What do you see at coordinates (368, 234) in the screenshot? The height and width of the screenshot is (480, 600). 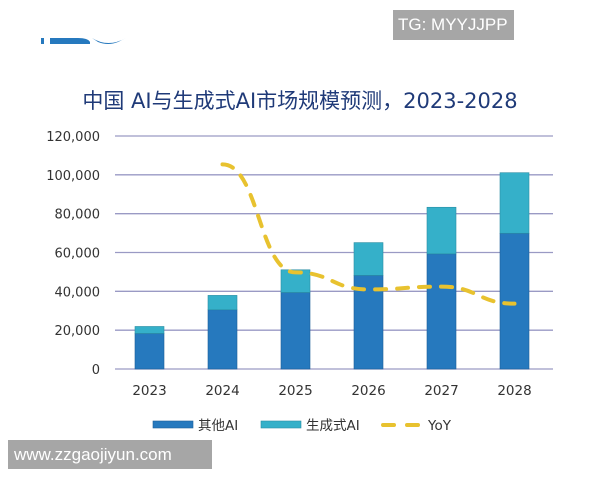 I see `yoy-line` at bounding box center [368, 234].